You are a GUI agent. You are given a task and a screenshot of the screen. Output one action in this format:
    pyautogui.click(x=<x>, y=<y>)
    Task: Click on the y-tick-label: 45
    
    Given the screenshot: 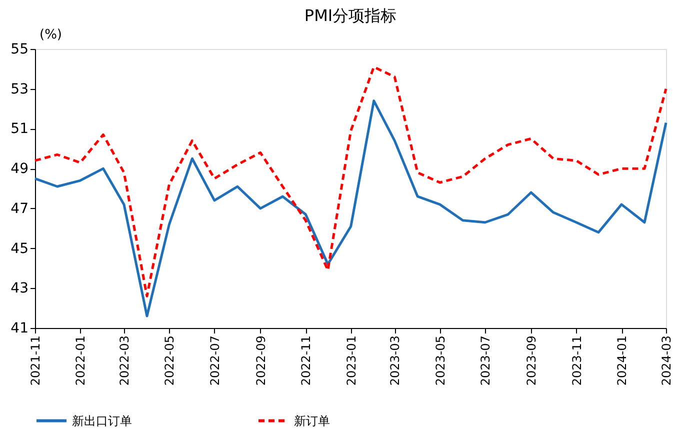 What is the action you would take?
    pyautogui.click(x=19, y=248)
    